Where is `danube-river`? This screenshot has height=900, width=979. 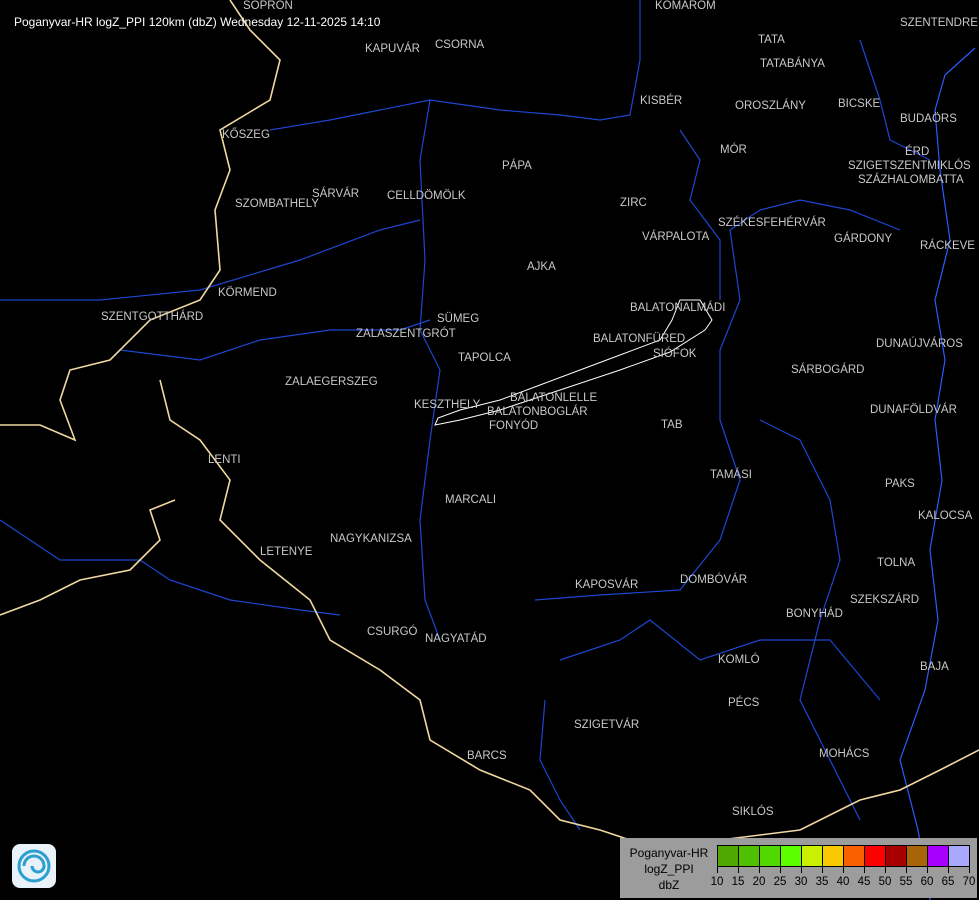
danube-river is located at coordinates (937, 473).